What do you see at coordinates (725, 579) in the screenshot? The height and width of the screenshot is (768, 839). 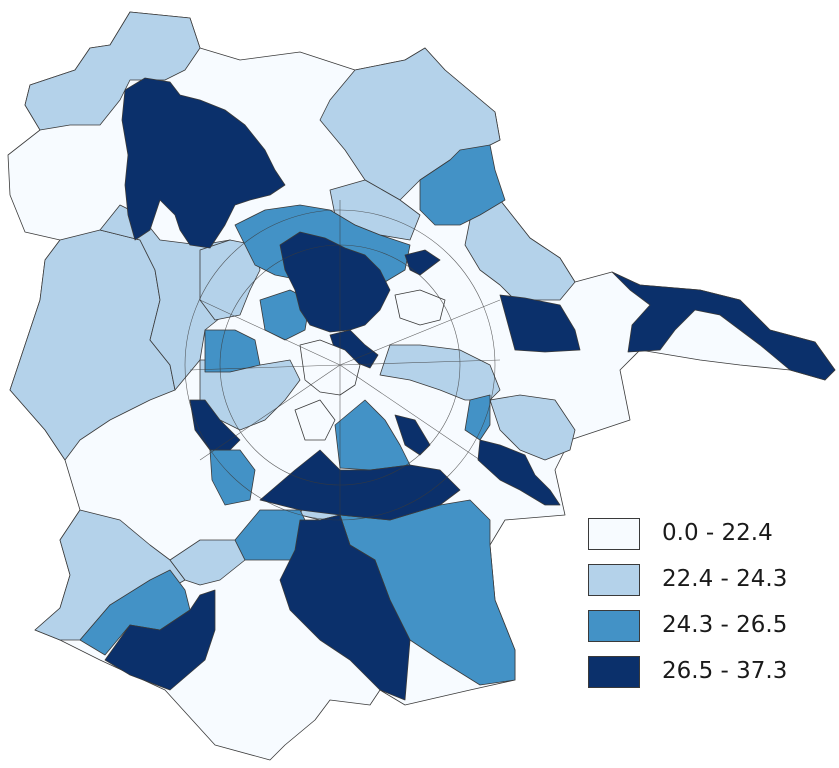 I see `legend-label: 22.4 - 24.3` at bounding box center [725, 579].